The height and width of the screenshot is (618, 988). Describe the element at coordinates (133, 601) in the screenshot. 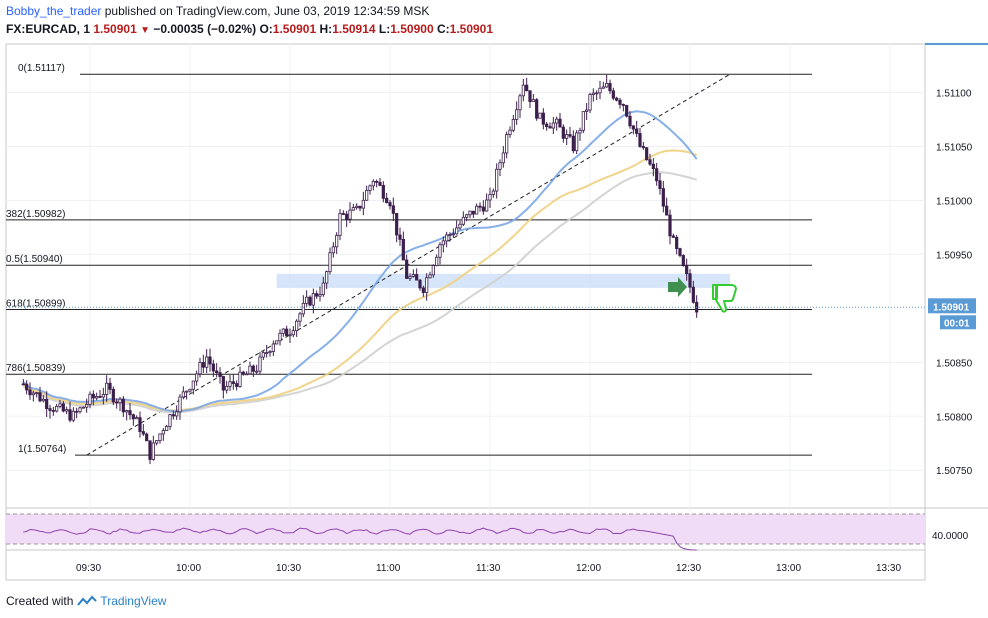

I see `tradingview-brand-link: TradingView` at that location.